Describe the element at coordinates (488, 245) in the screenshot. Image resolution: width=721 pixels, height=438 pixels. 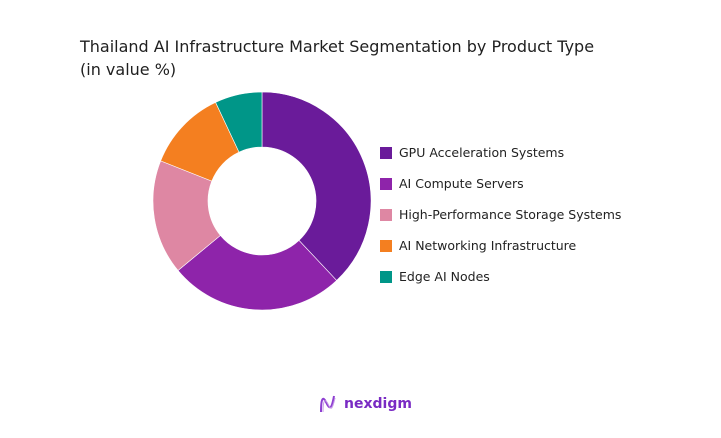
I see `legend-label: AI Networking Infrastructure` at that location.